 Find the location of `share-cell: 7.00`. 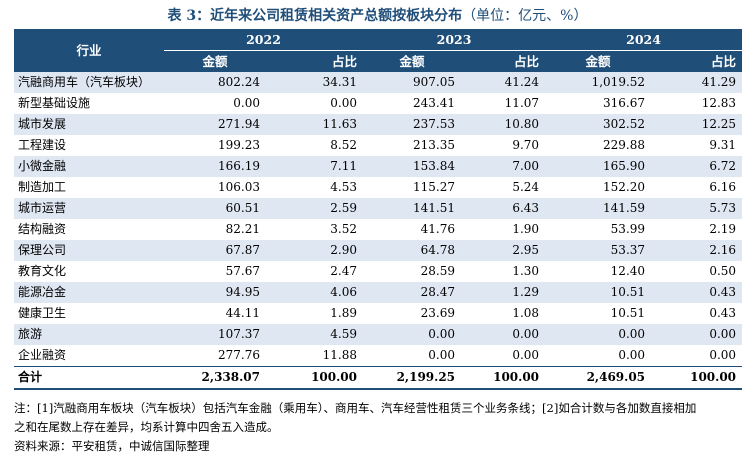

share-cell: 7.00 is located at coordinates (503, 166).